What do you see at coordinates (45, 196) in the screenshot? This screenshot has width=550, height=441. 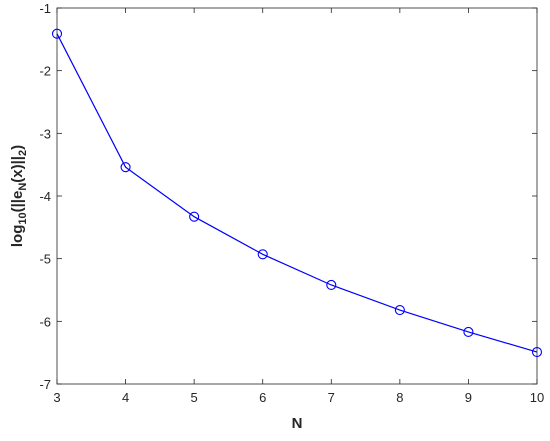 I see `y-tick-label: -4` at bounding box center [45, 196].